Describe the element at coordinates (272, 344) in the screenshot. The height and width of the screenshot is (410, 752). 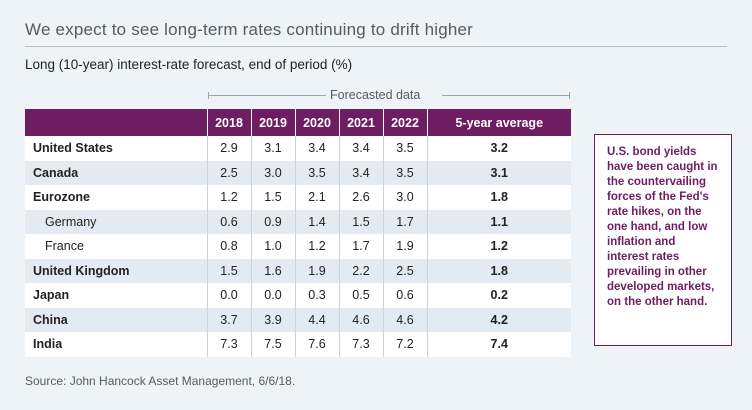
I see `value-cell: 7.5` at that location.